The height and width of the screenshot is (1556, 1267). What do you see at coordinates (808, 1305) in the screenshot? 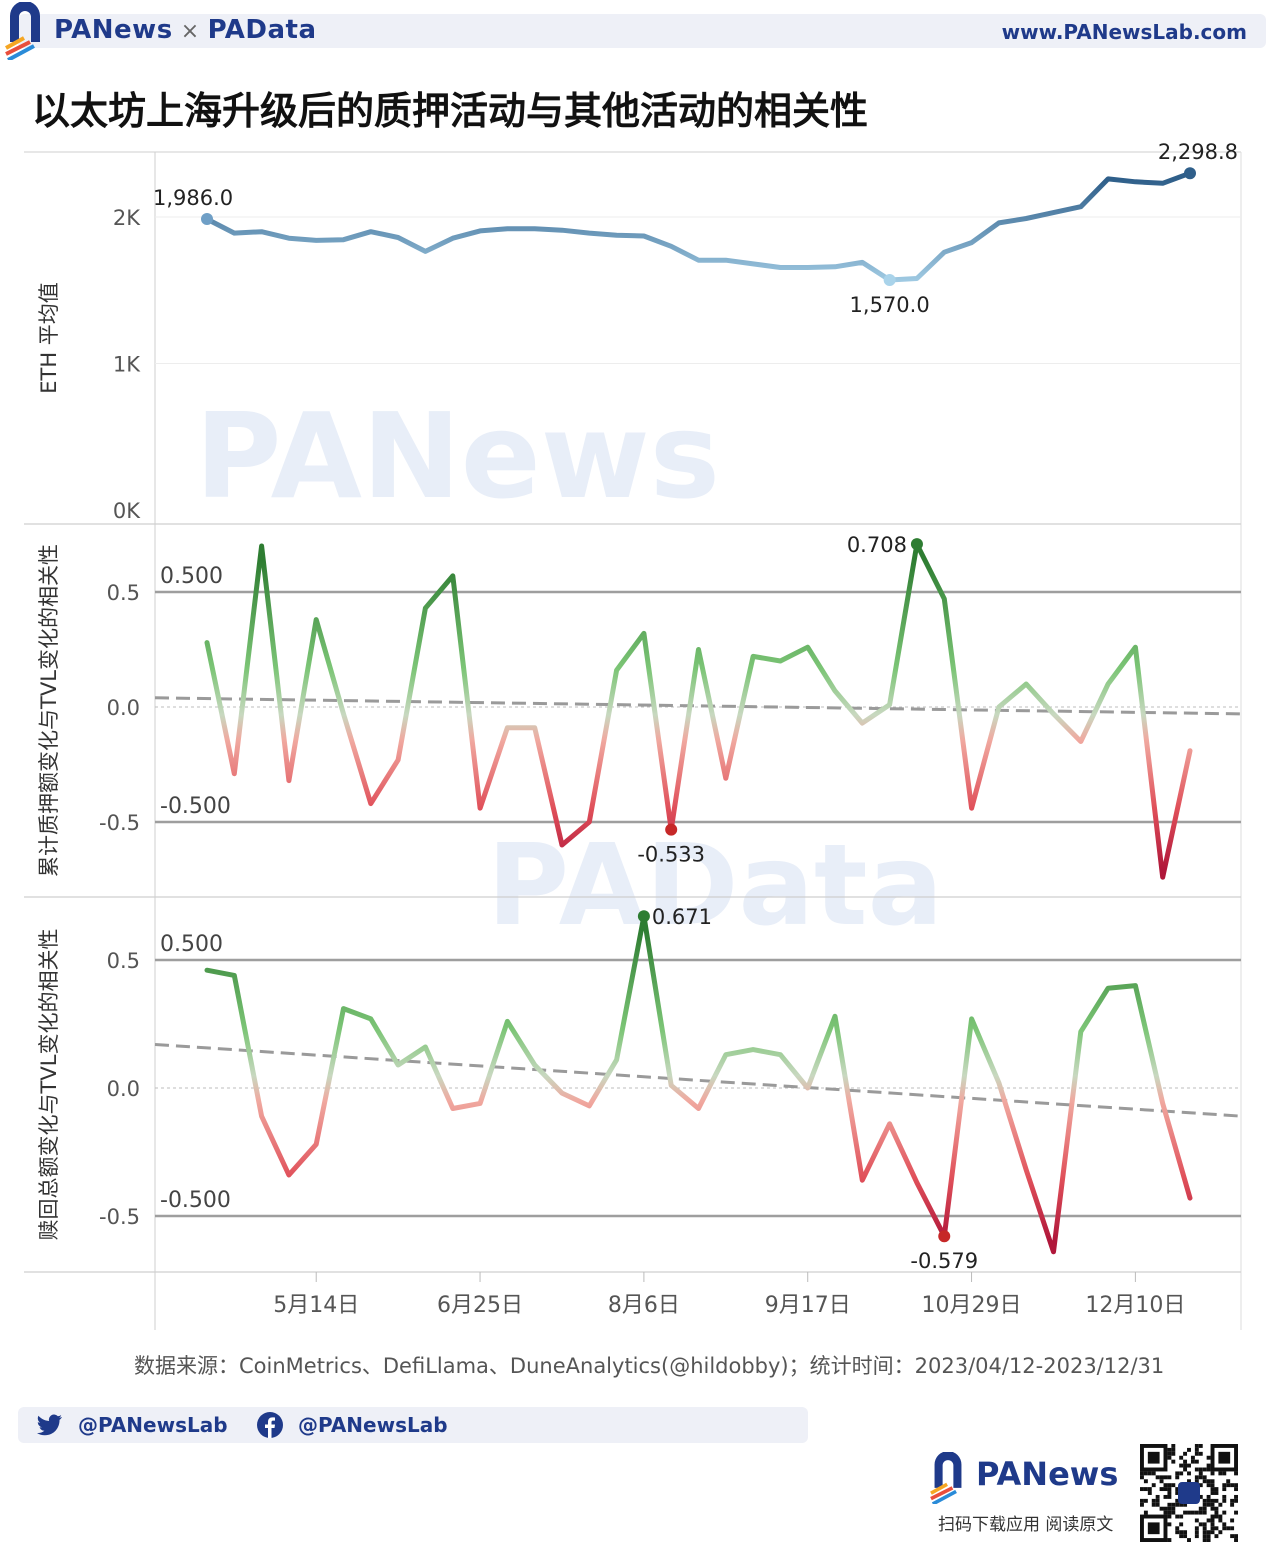
I see `x-tick-label: 9月17日` at bounding box center [808, 1305].